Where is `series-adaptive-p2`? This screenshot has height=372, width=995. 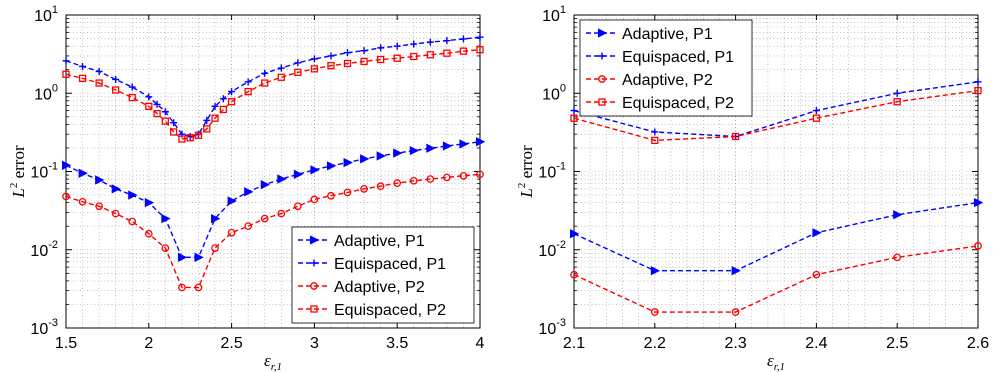 series-adaptive-p2 is located at coordinates (776, 279).